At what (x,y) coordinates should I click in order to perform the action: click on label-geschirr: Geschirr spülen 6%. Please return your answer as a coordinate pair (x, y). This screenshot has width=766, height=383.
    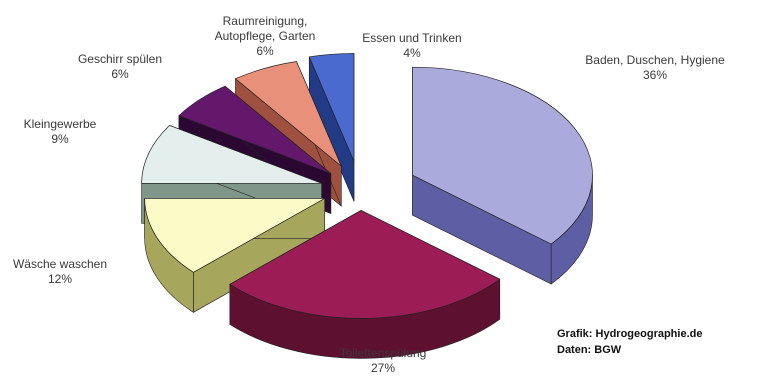
    Looking at the image, I should click on (120, 66).